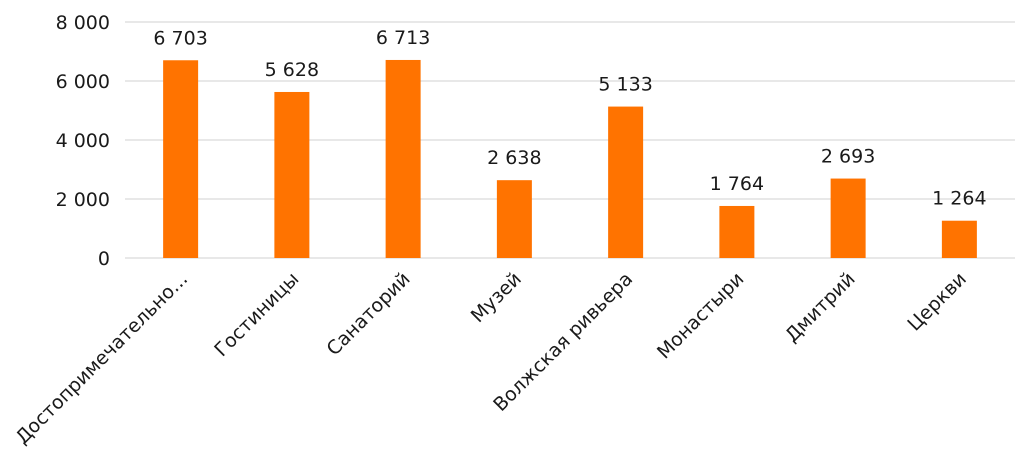 The height and width of the screenshot is (469, 1021). What do you see at coordinates (820, 307) in the screenshot?
I see `category-label-6: Дмитрий` at bounding box center [820, 307].